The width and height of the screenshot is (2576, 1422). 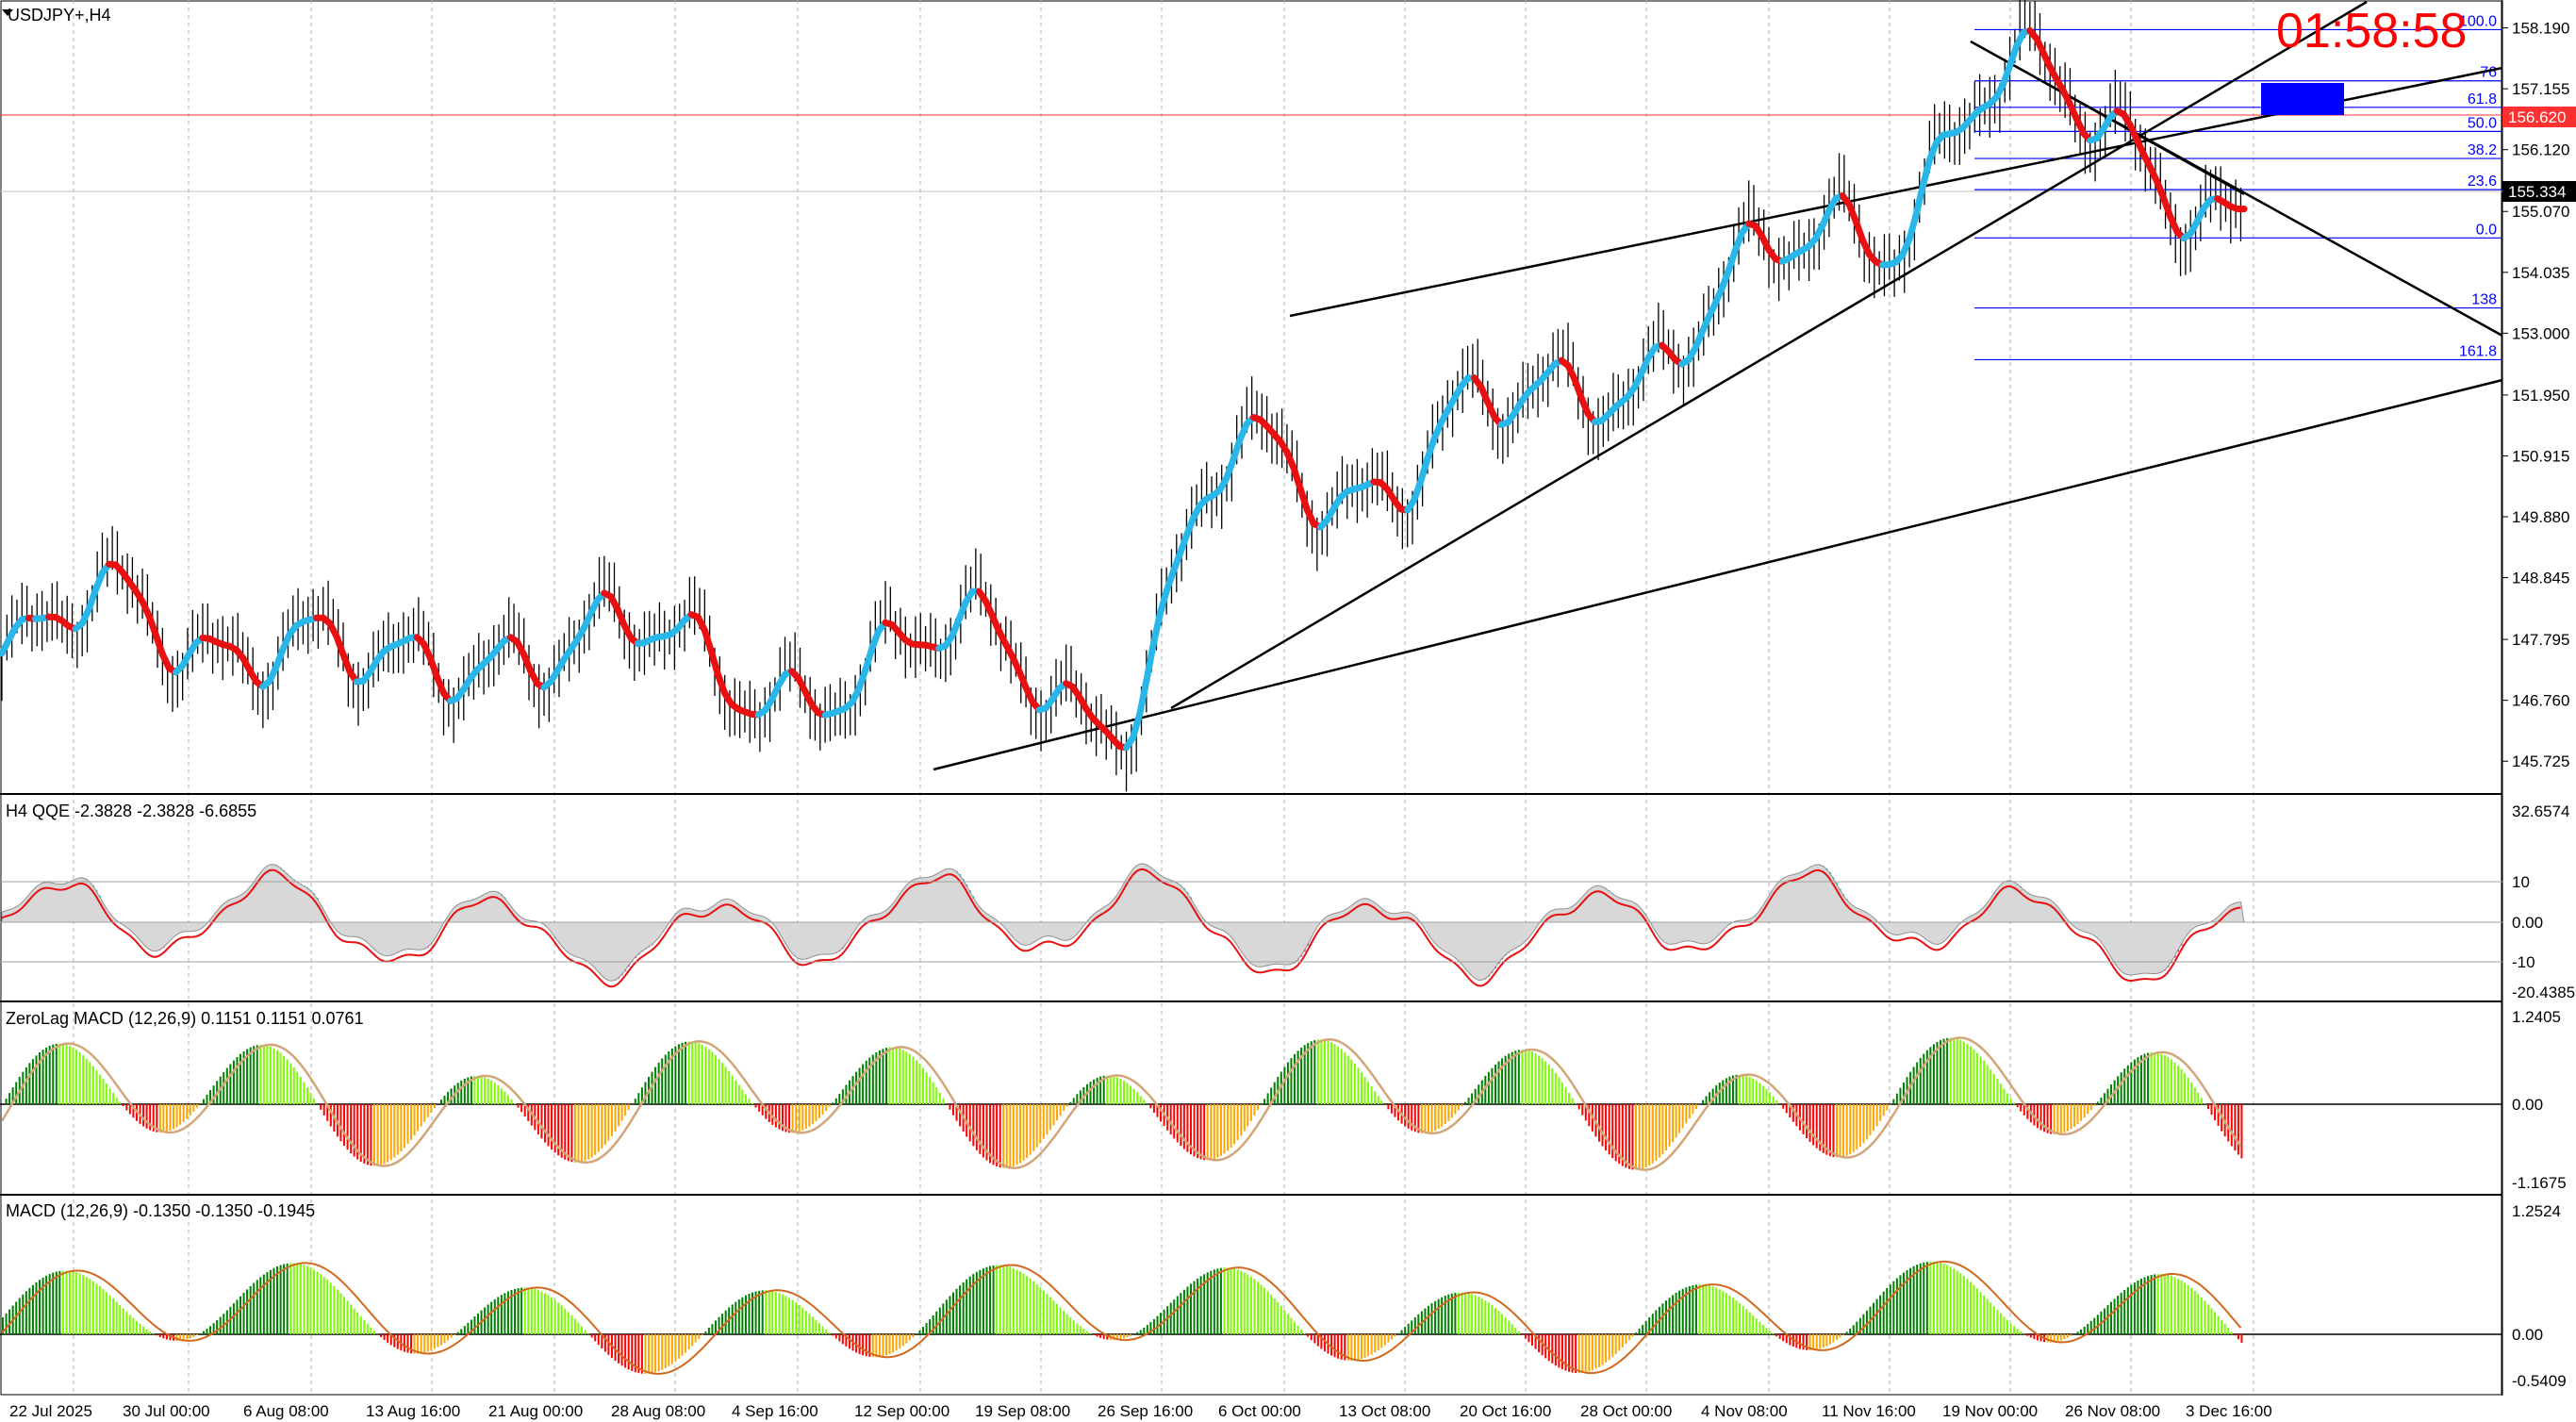 I want to click on price-tick-label: 149.880, so click(x=2540, y=517).